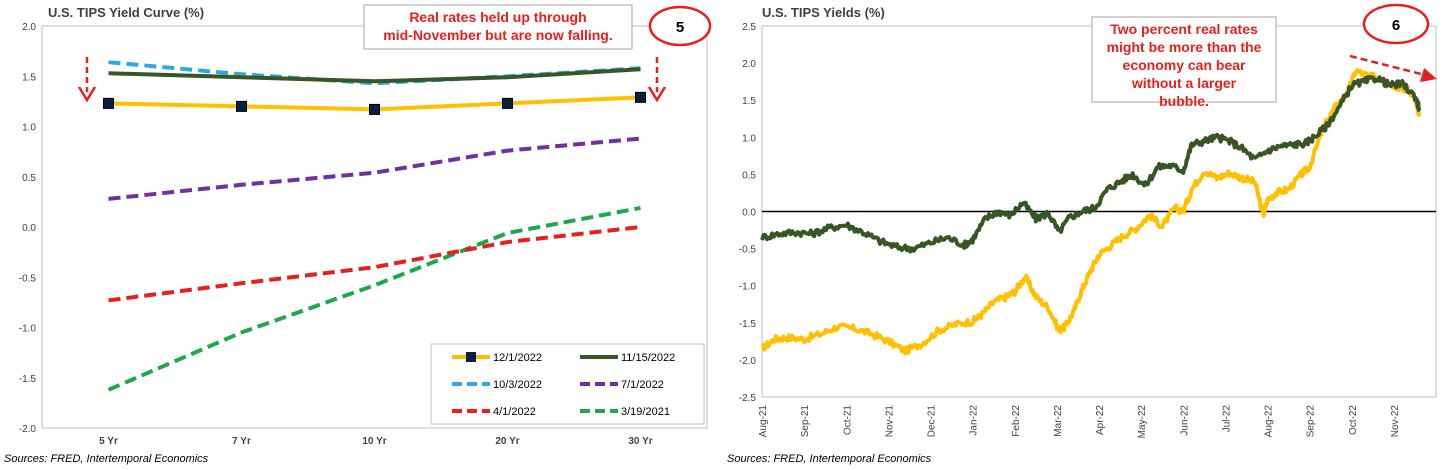 This screenshot has height=470, width=1456. What do you see at coordinates (823, 12) in the screenshot?
I see `right-chart-title: U.S. TIPS Yields (%)` at bounding box center [823, 12].